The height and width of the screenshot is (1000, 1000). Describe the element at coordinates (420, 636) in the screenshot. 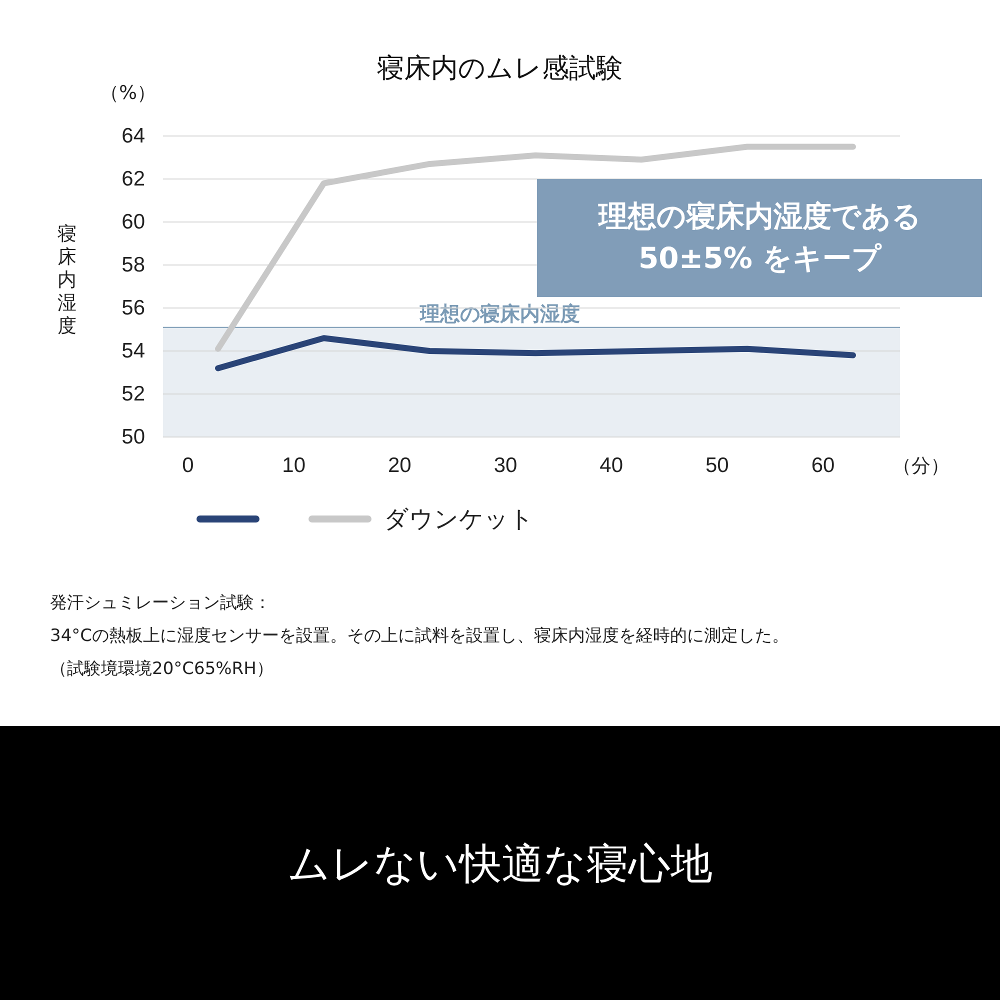

I see `text: 34°Cの熱板上に湿度センサーを設置。その上に試料を設置し、寝床内湿度を経時的に測定した。` at that location.